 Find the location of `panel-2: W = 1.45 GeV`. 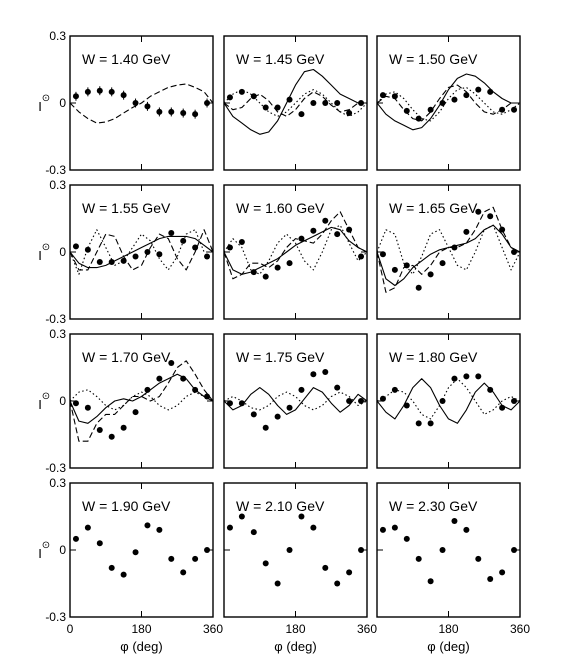

panel-2: W = 1.45 GeV is located at coordinates (295, 103).